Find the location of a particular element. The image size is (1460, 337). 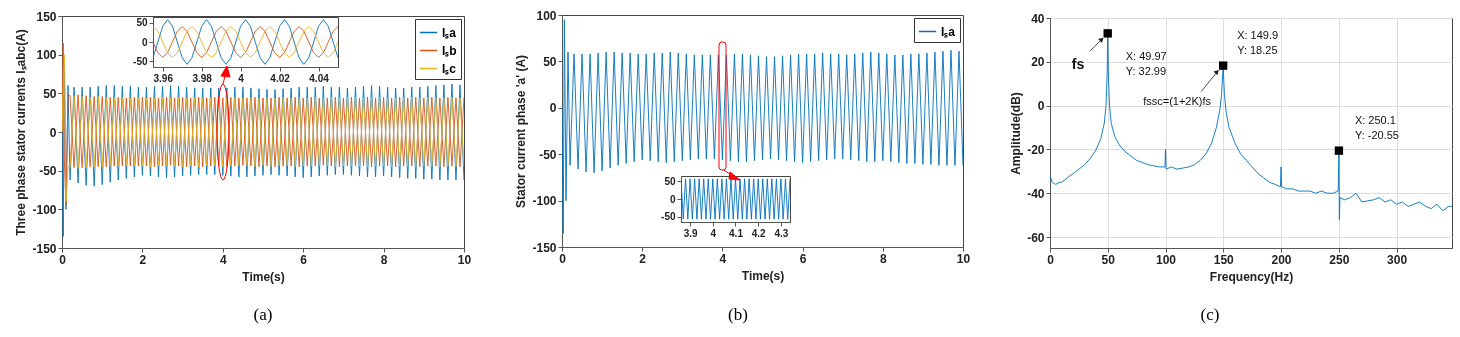

legend-label: Iₛb is located at coordinates (449, 50).